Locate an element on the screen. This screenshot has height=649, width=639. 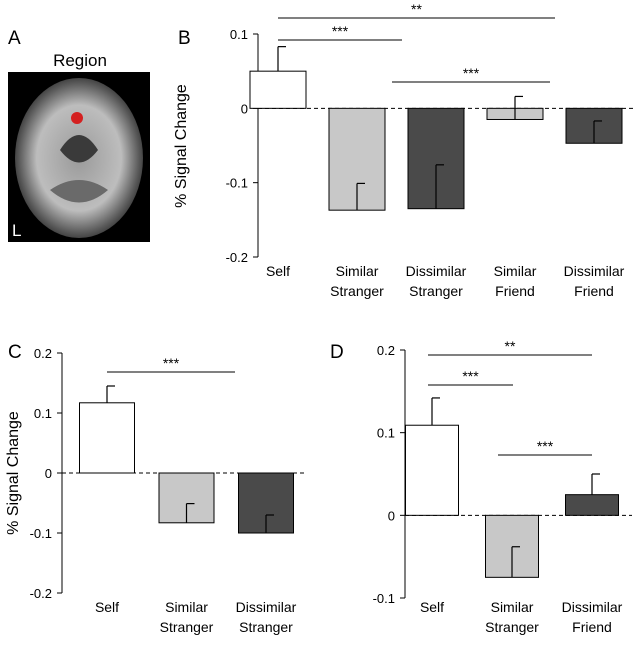
x-tick-label: Similar Friend is located at coordinates (515, 281).